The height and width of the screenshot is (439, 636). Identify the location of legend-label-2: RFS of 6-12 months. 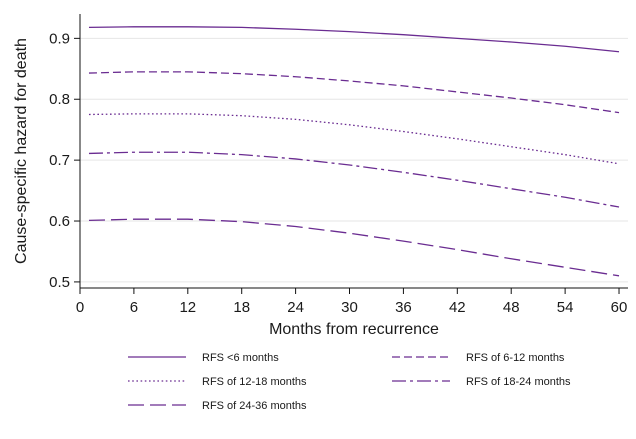
(515, 358).